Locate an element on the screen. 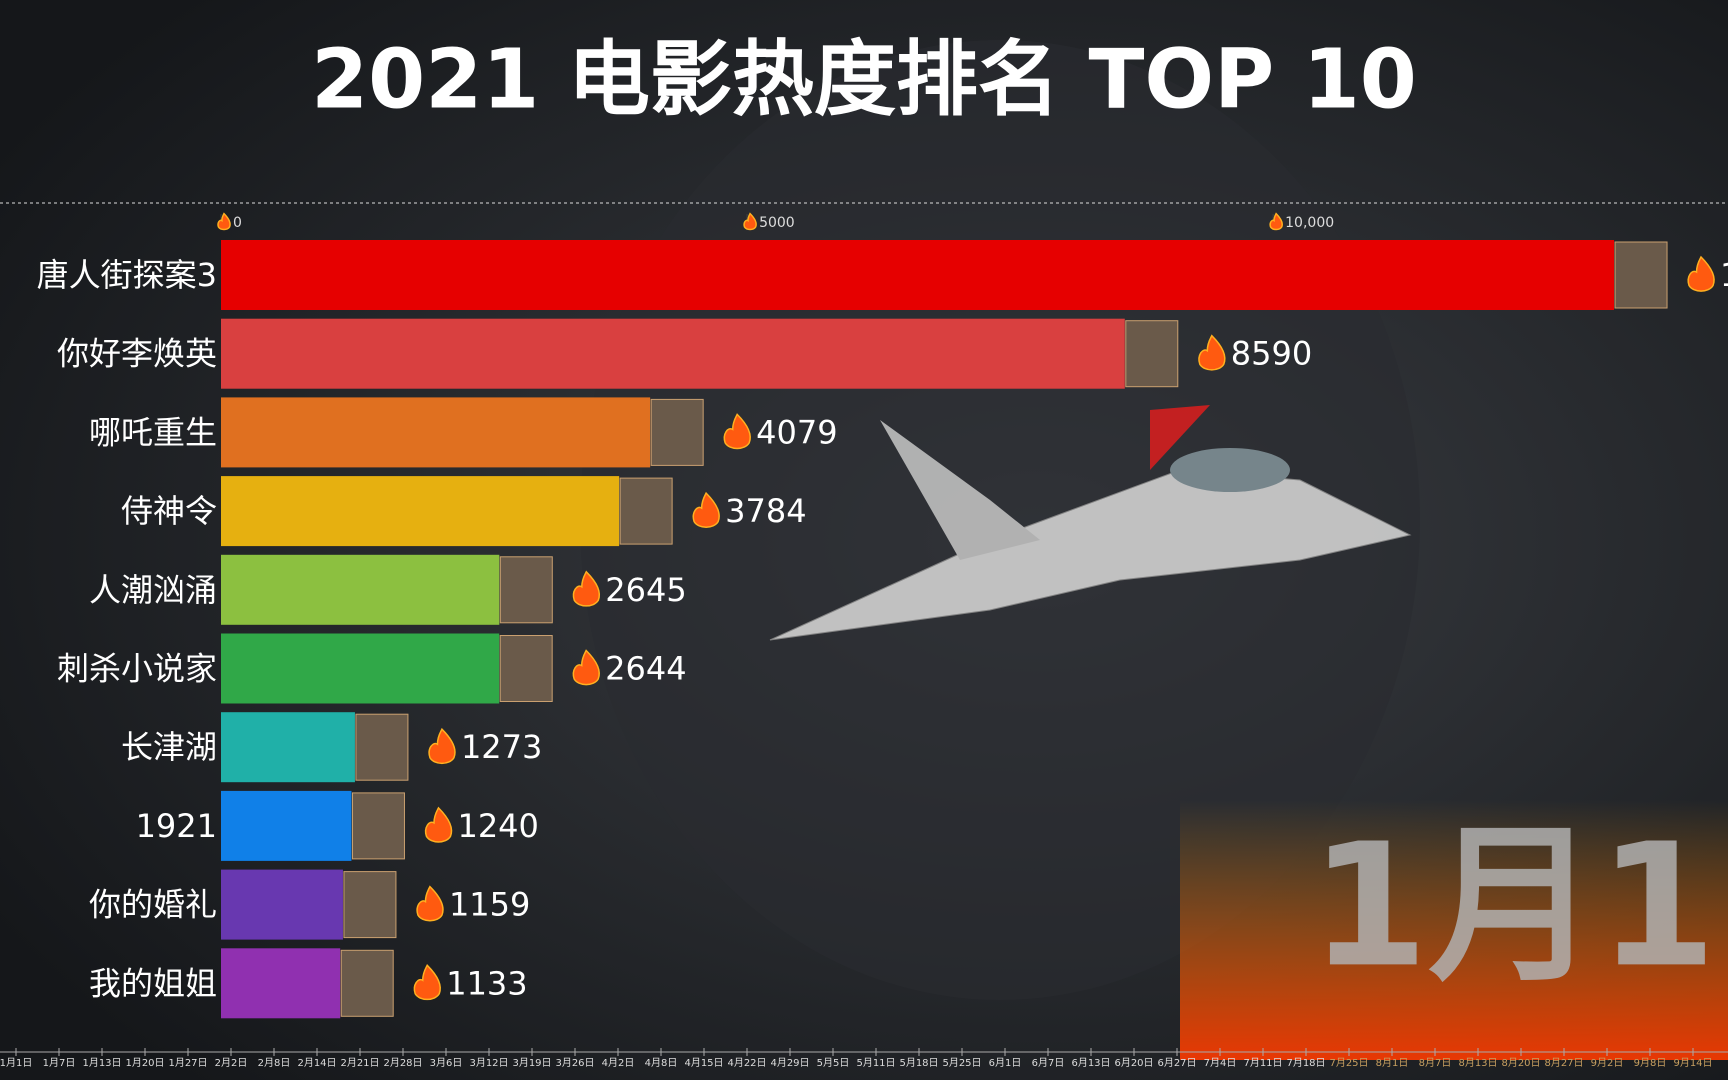 This screenshot has height=1080, width=1728. timeline-label: 2月21日 is located at coordinates (359, 1063).